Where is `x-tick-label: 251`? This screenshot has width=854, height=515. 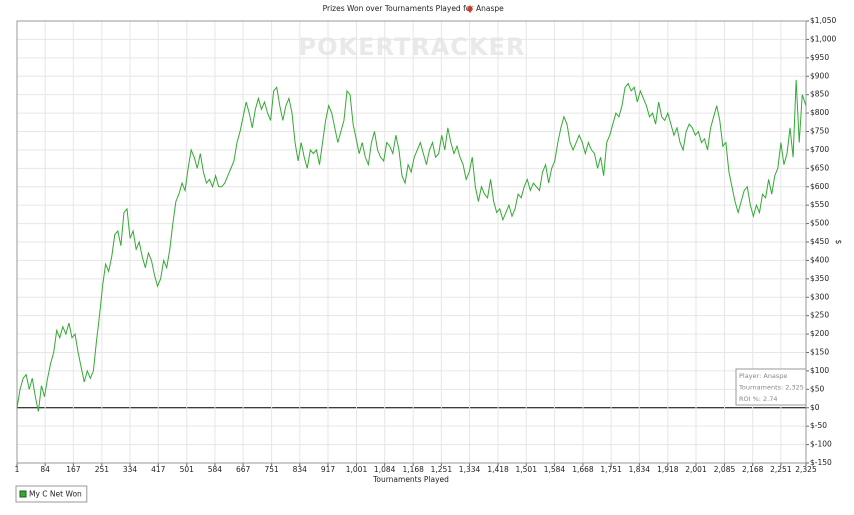 x-tick-label: 251 is located at coordinates (102, 469).